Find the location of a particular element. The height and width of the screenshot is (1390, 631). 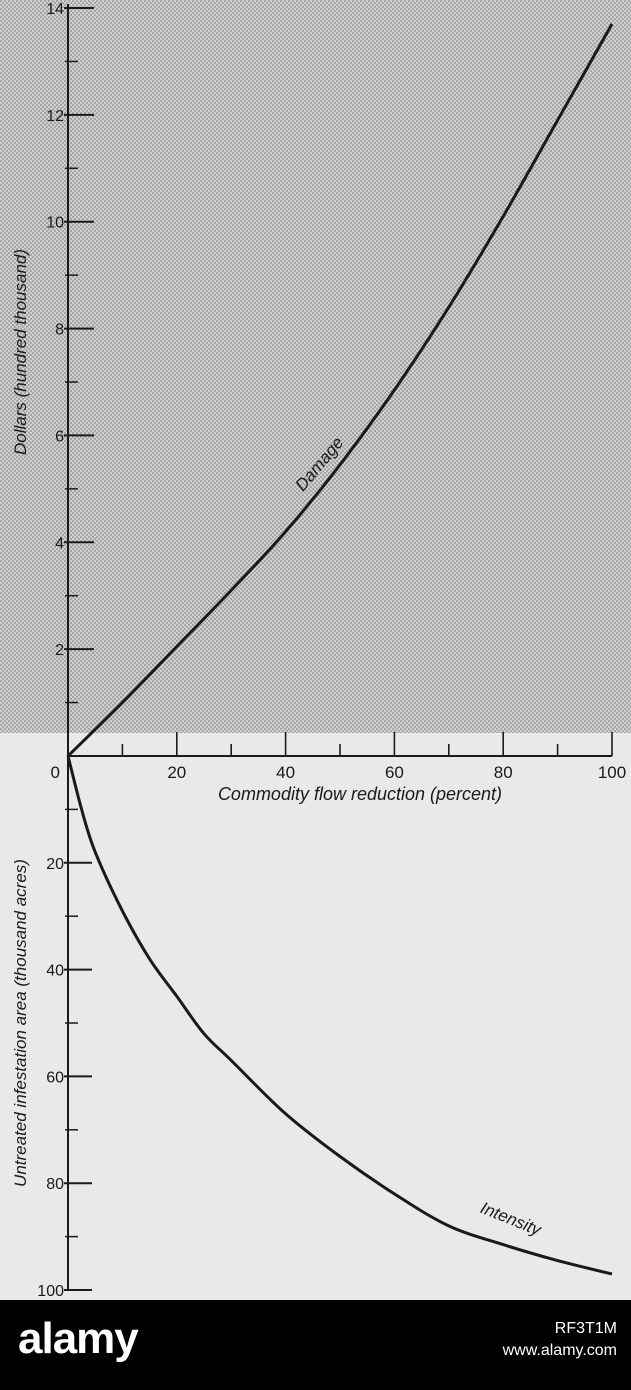

footer-logo: alamy is located at coordinates (78, 1338).